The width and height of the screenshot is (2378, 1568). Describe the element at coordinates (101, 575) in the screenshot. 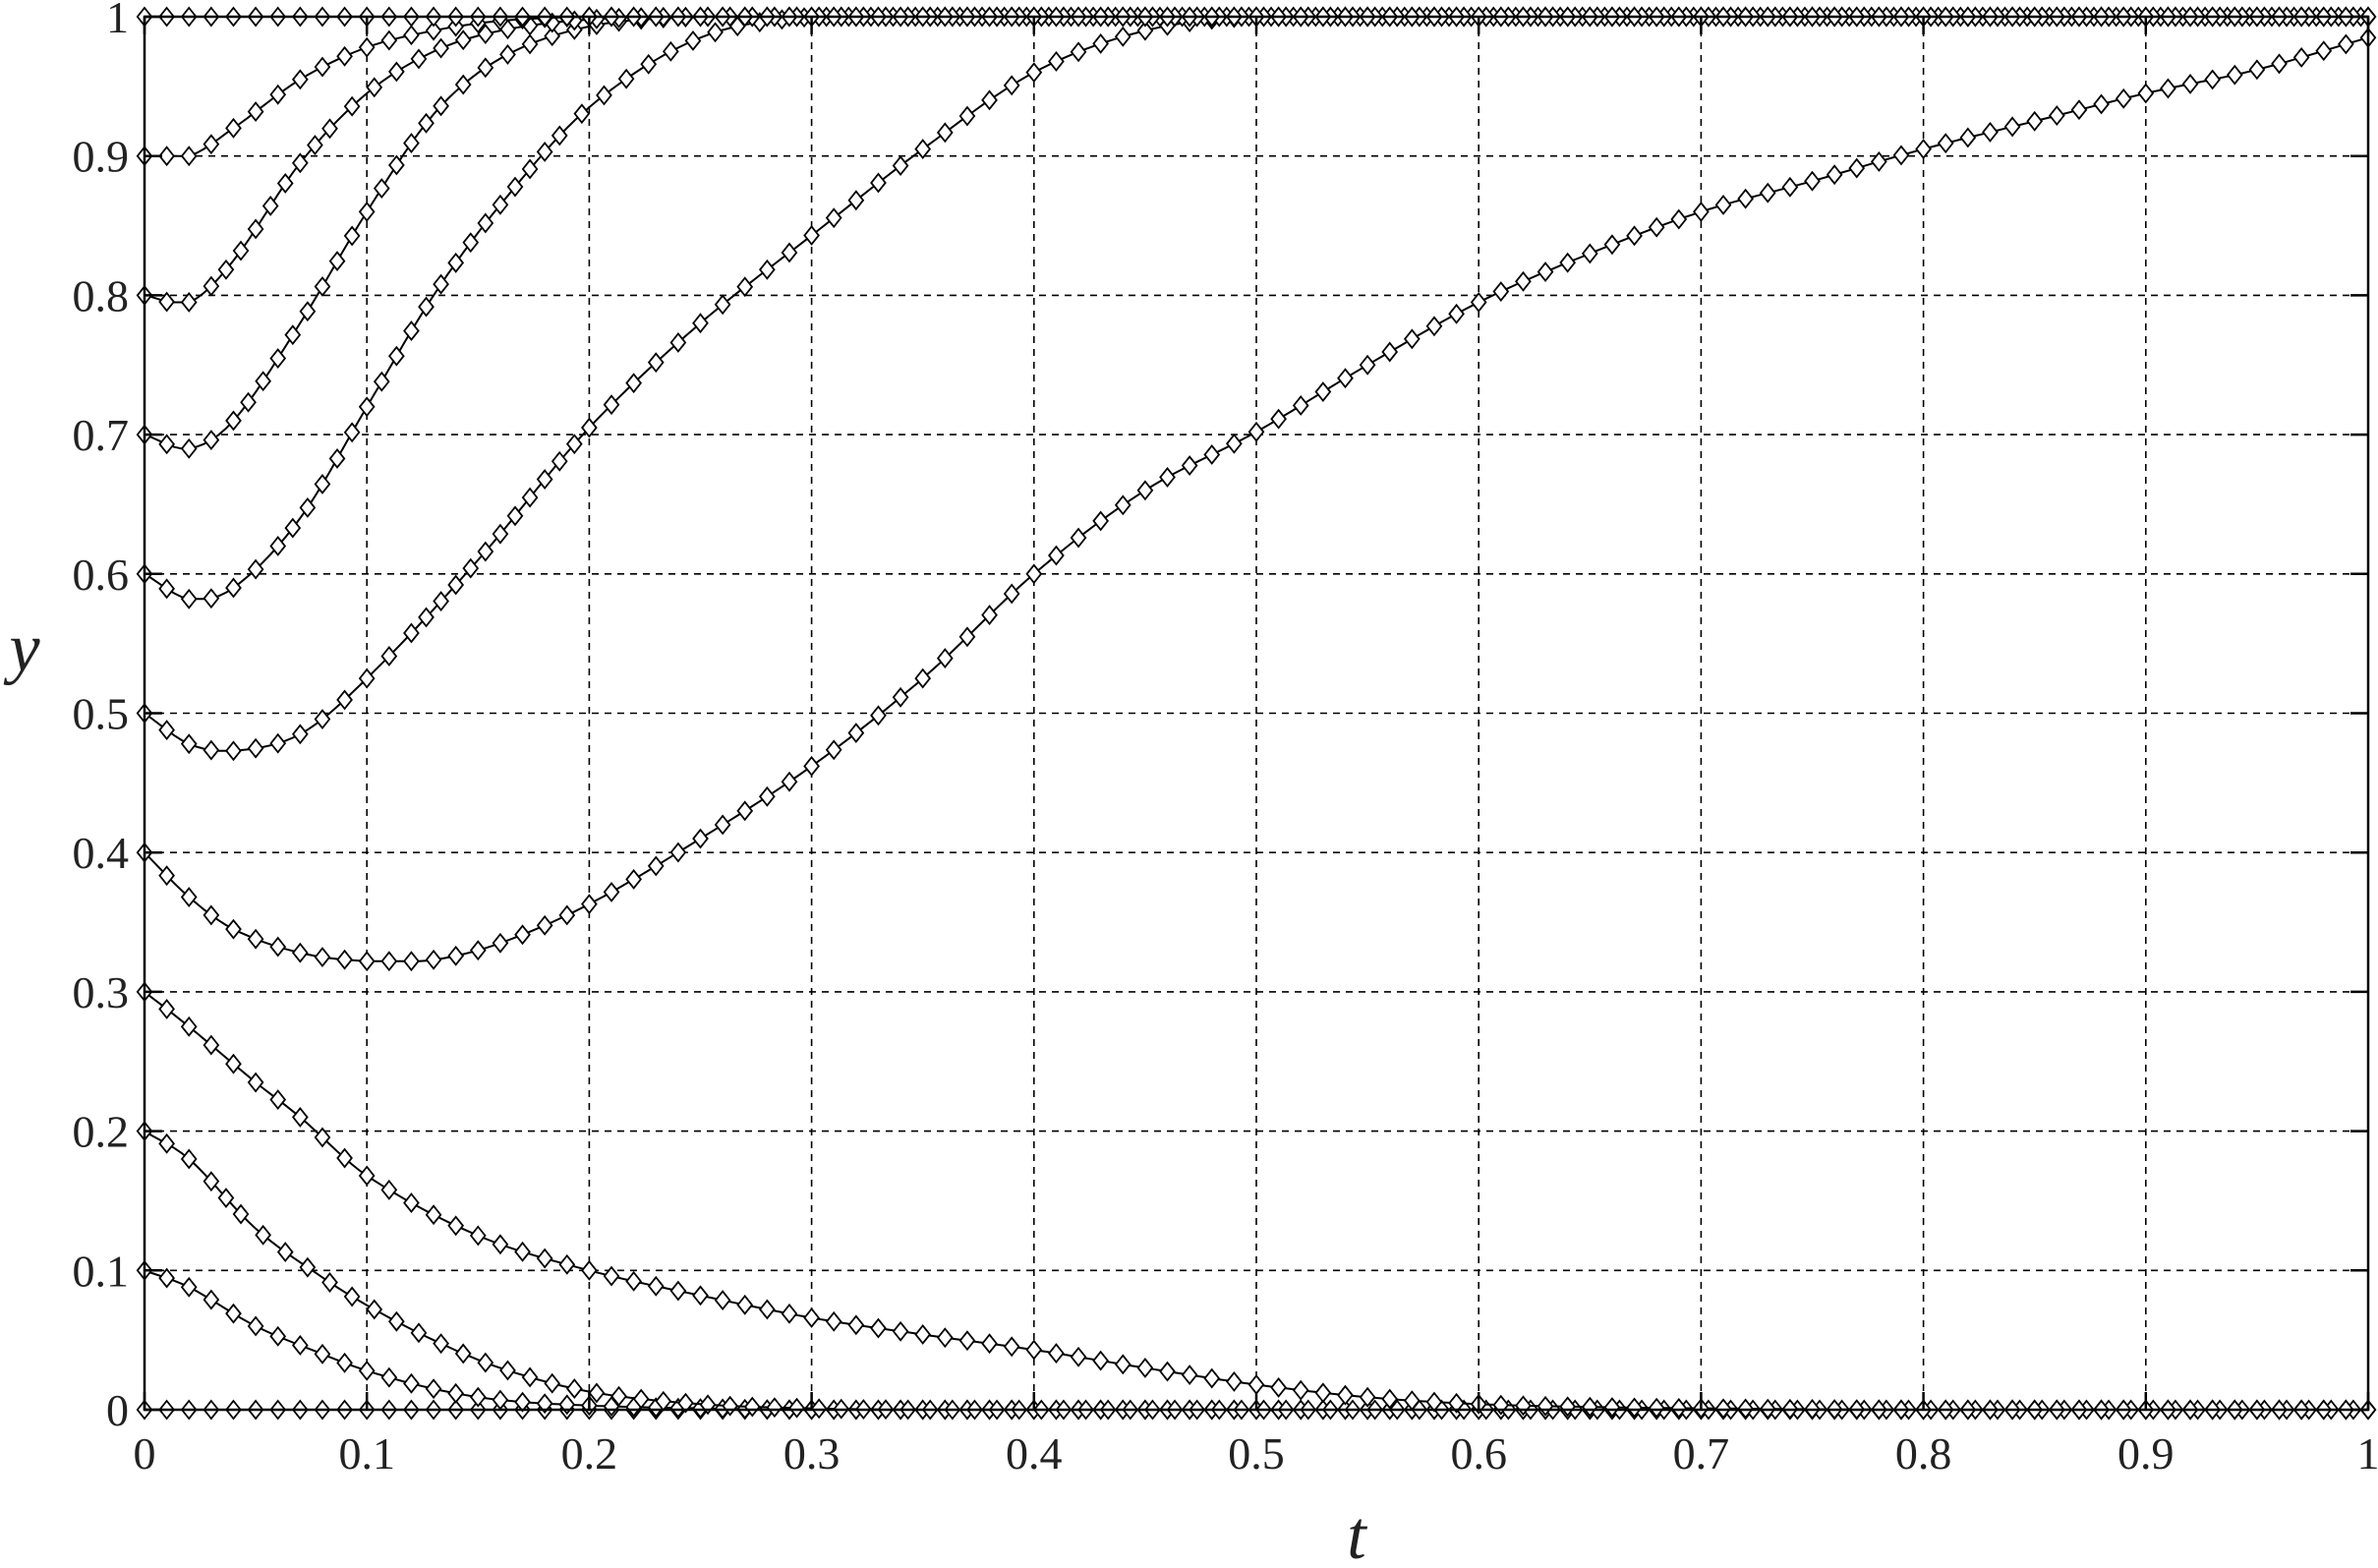

I see `y-tick-label: 0.6` at that location.